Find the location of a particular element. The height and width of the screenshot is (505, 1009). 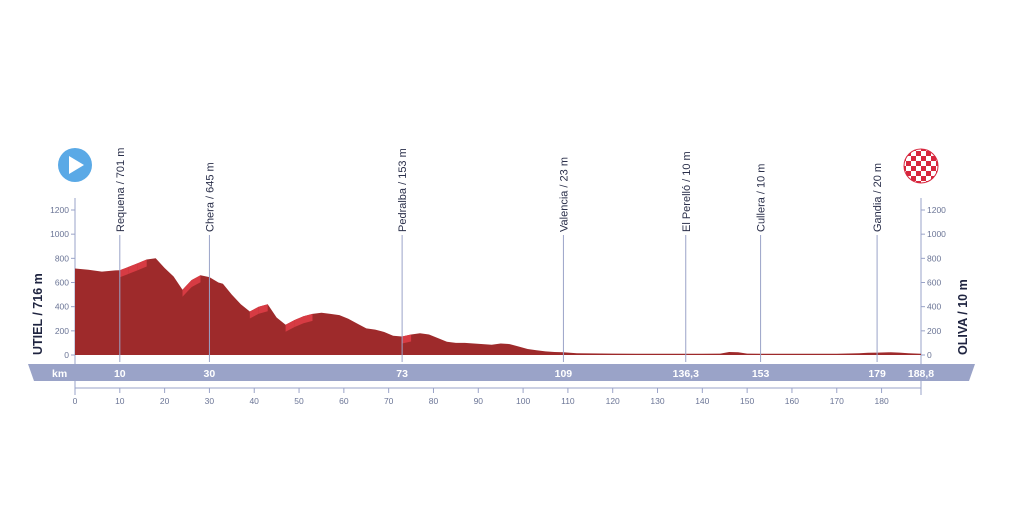

left-y-tick-label: 600 is located at coordinates (62, 283).